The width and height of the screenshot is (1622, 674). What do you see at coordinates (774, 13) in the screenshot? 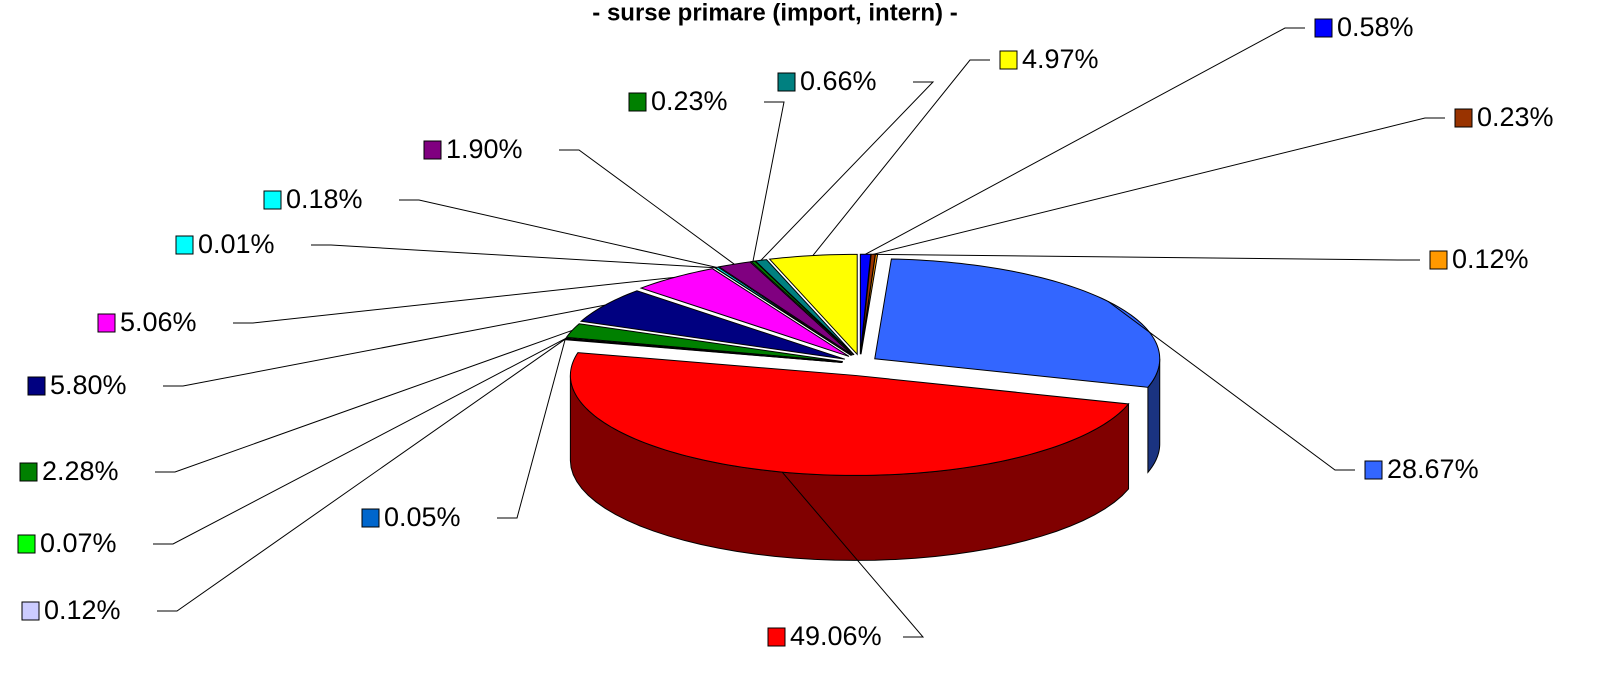
I see `chart-title: - surse primare (import, intern) -` at bounding box center [774, 13].